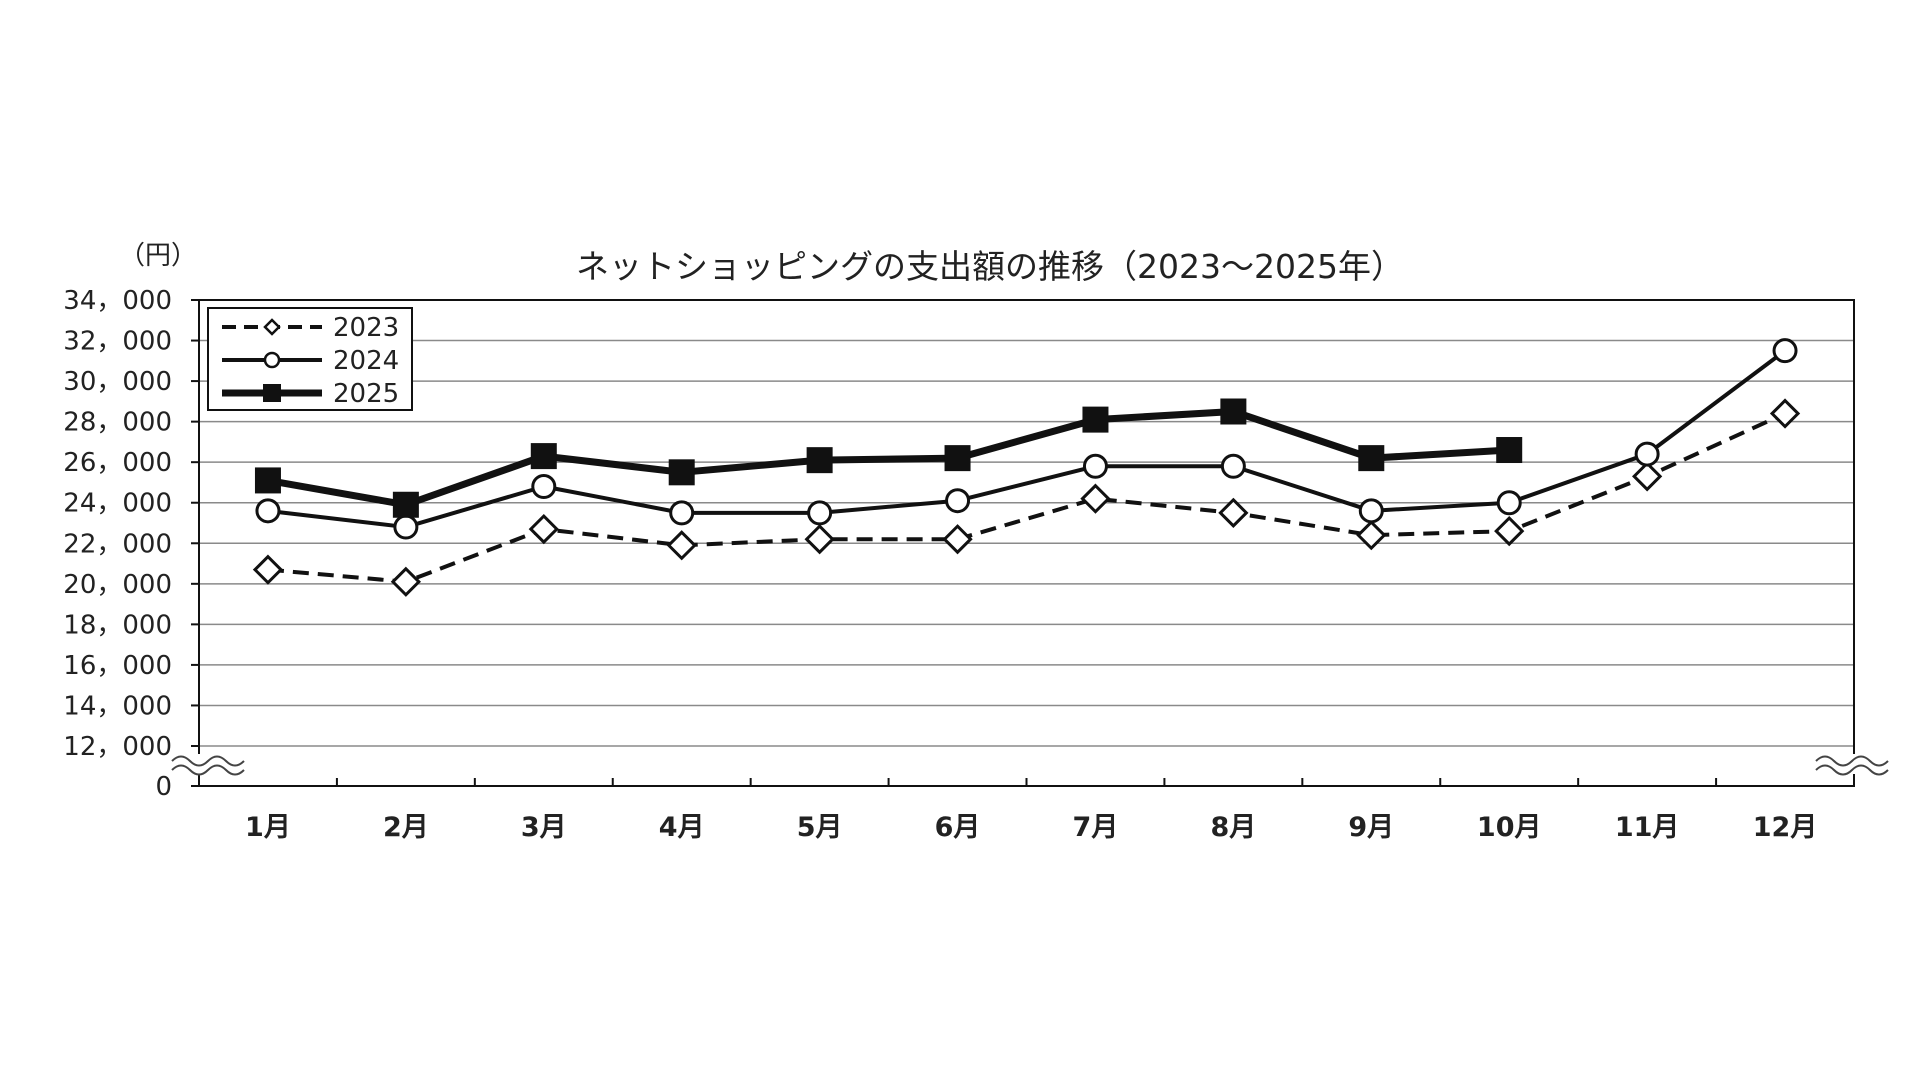 Image resolution: width=1920 pixels, height=1080 pixels. Describe the element at coordinates (272, 327) in the screenshot. I see `legend-marker-2023` at that location.